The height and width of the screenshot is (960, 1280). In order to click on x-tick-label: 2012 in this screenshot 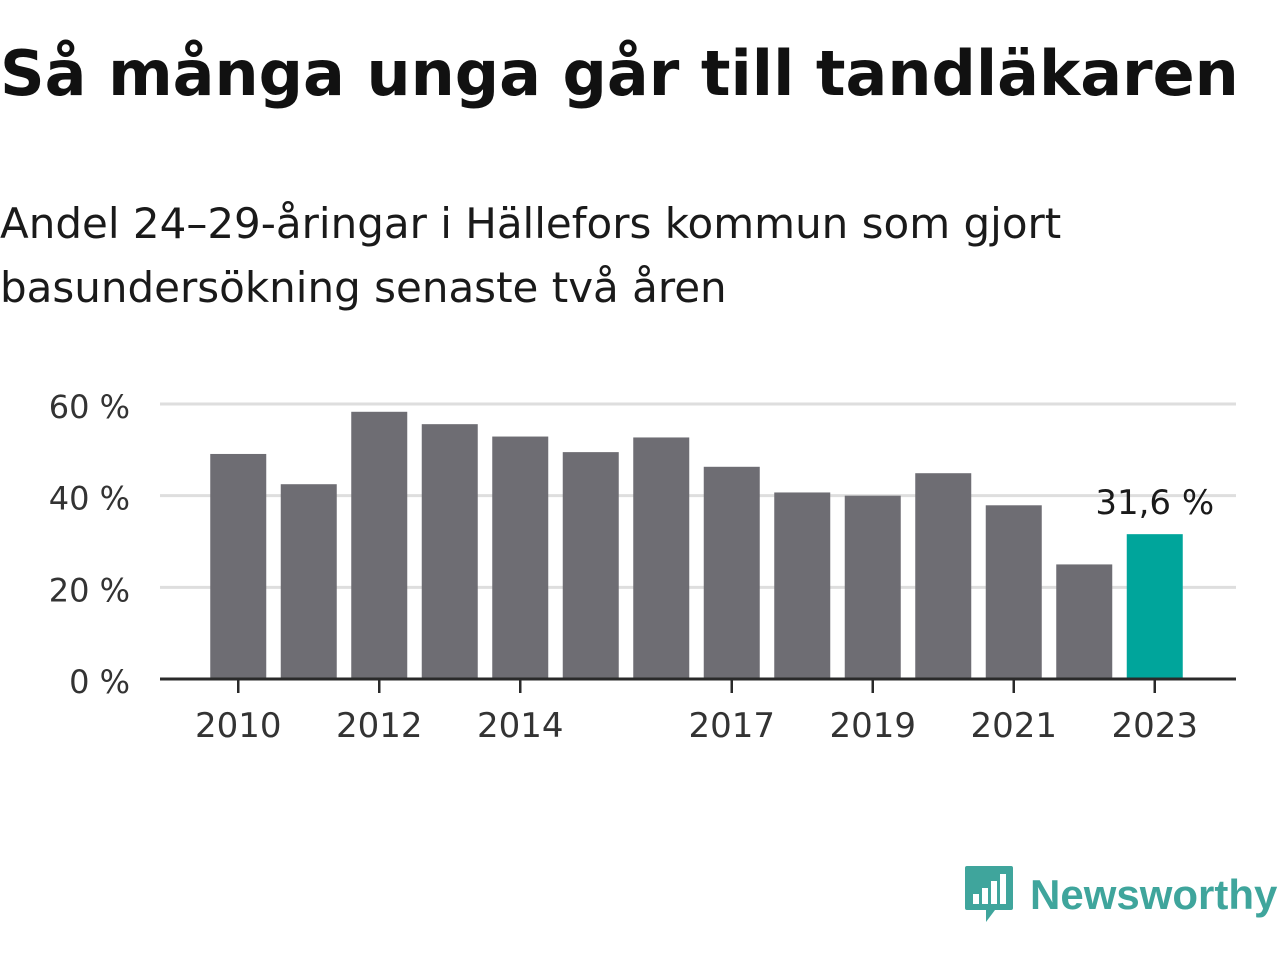, I will do `click(379, 726)`.